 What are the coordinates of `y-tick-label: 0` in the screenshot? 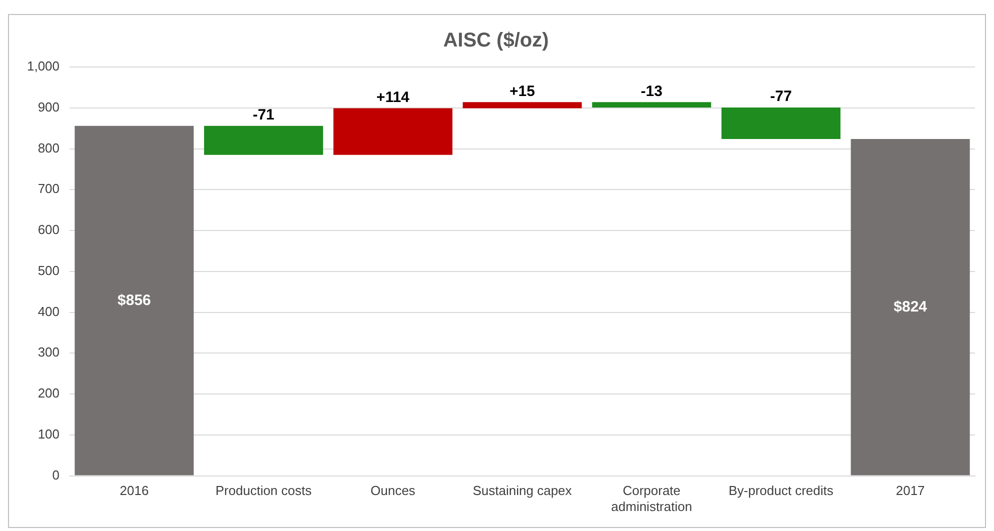 It's located at (56, 474).